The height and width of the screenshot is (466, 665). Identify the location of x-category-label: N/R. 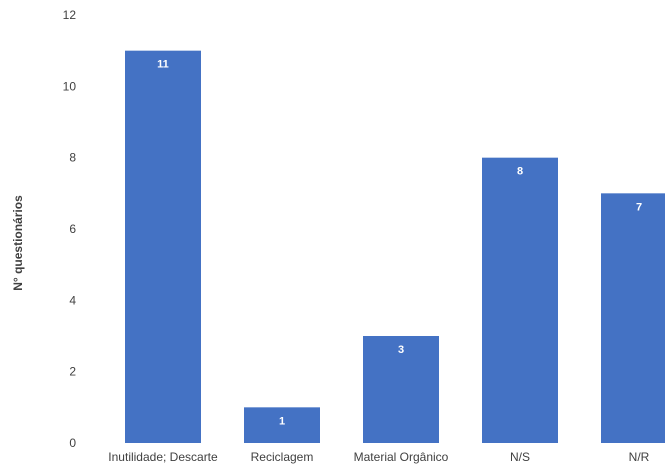
(639, 457).